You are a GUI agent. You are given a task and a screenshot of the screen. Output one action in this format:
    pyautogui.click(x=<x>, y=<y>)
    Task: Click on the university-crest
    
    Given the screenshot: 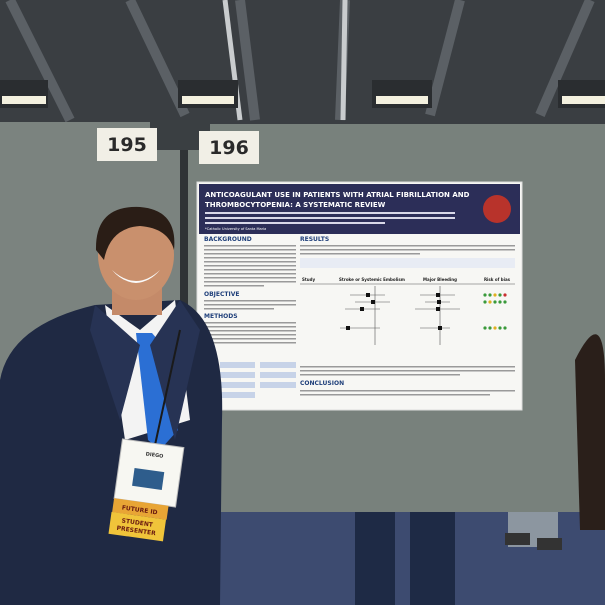 What is the action you would take?
    pyautogui.click(x=497, y=209)
    